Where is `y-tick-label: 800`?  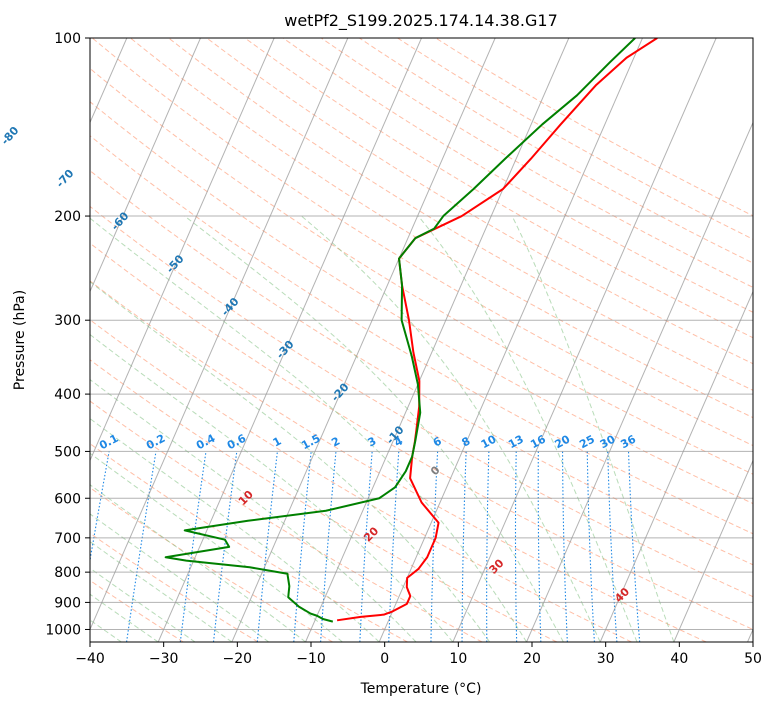
y-tick-label: 800 is located at coordinates (67, 573).